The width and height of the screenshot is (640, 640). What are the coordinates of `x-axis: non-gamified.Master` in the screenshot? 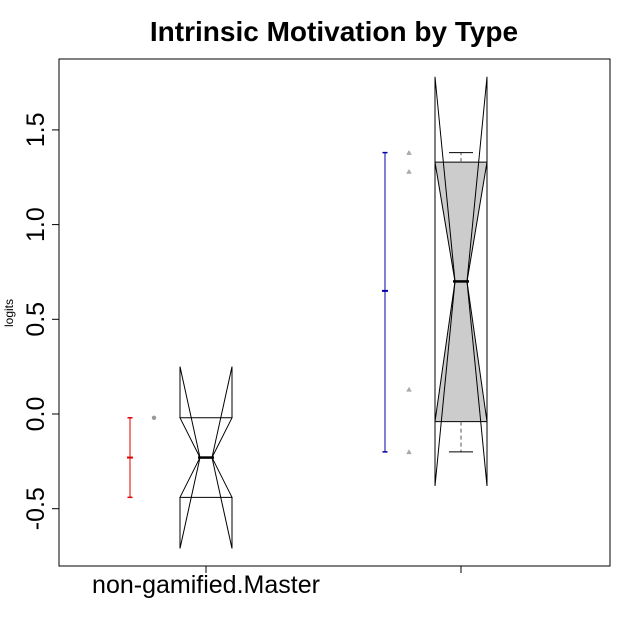 It's located at (277, 582).